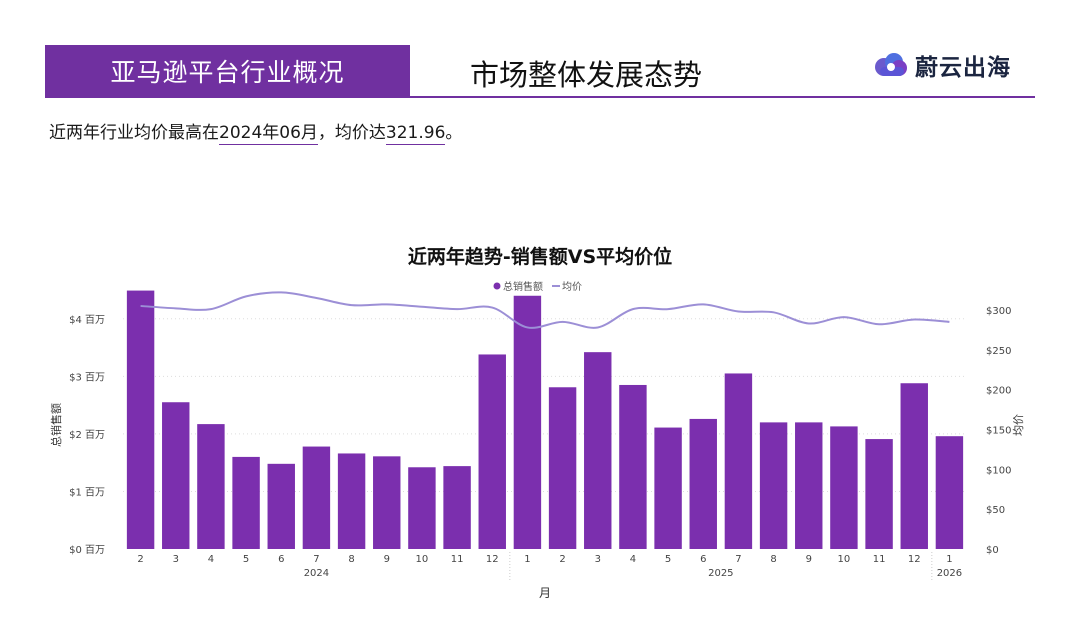 Image resolution: width=1080 pixels, height=625 pixels. Describe the element at coordinates (998, 311) in the screenshot. I see `y-right-tick-label: $300` at that location.